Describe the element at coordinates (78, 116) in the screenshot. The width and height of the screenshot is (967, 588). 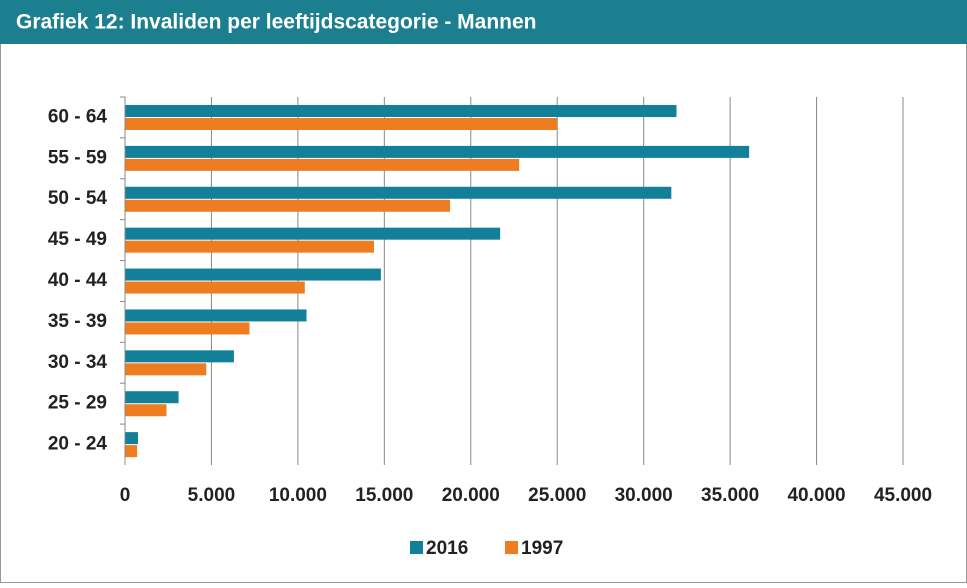
I see `y-tick-label: 60 - 64` at that location.